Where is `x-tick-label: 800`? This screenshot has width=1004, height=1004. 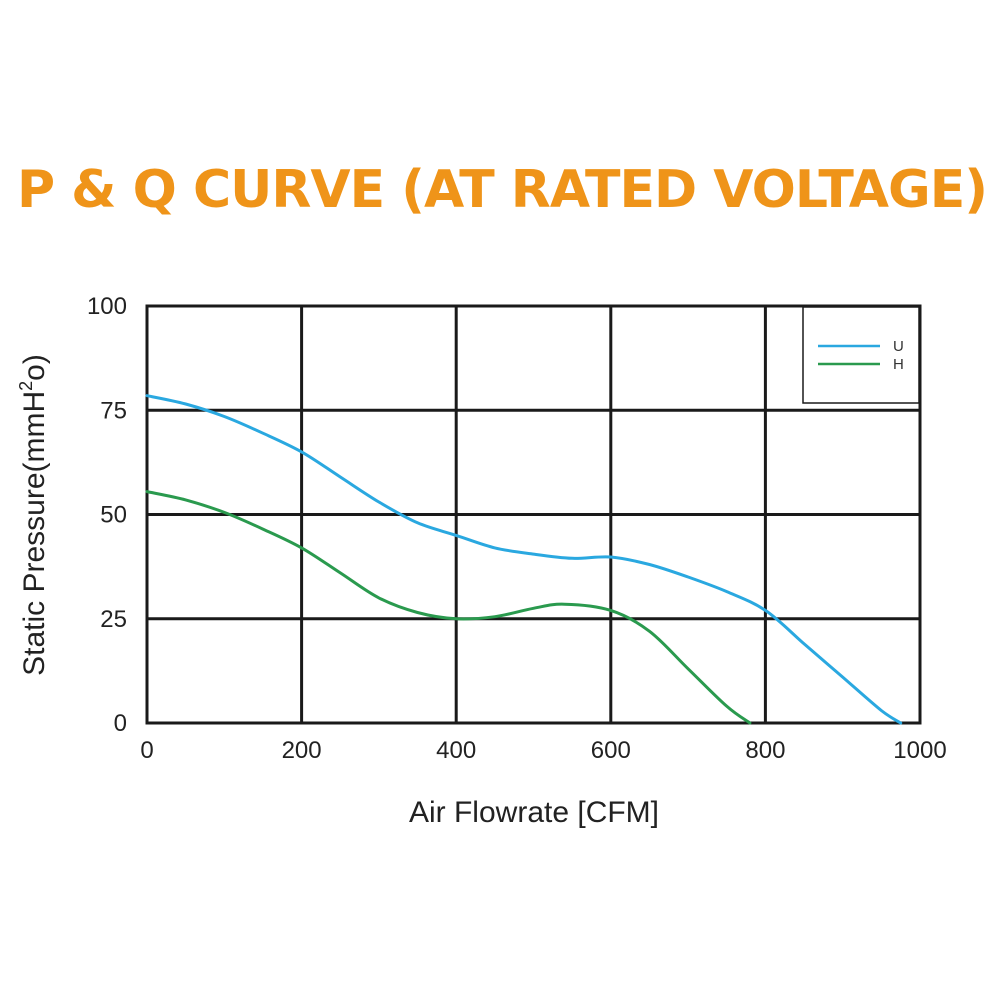 x-tick-label: 800 is located at coordinates (765, 750).